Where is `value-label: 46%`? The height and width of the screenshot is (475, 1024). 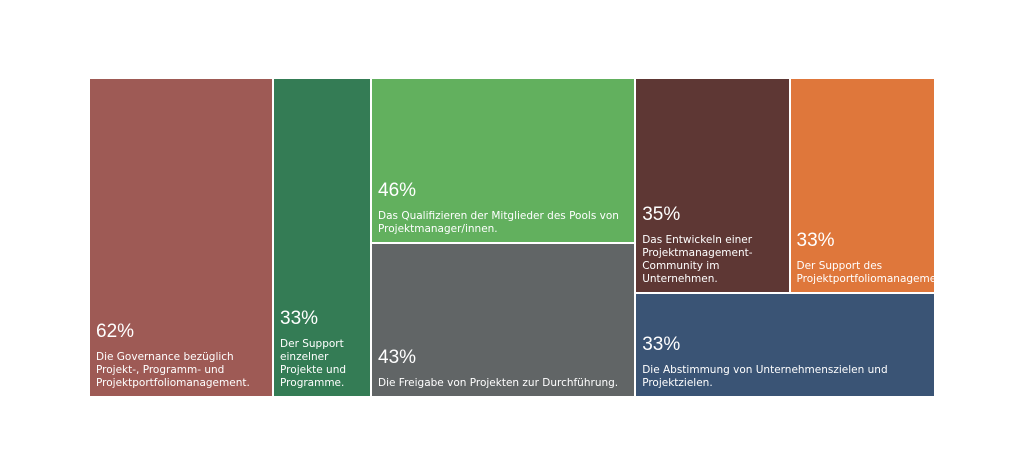
value-label: 46% is located at coordinates (397, 190).